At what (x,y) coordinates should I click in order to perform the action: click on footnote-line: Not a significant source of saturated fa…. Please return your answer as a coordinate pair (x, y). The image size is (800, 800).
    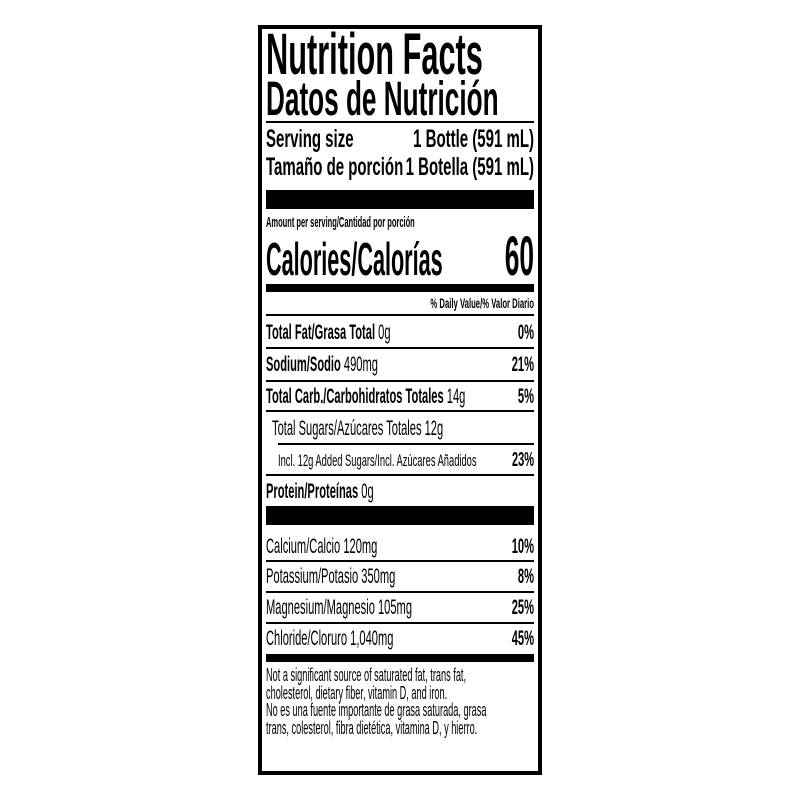
    Looking at the image, I should click on (366, 675).